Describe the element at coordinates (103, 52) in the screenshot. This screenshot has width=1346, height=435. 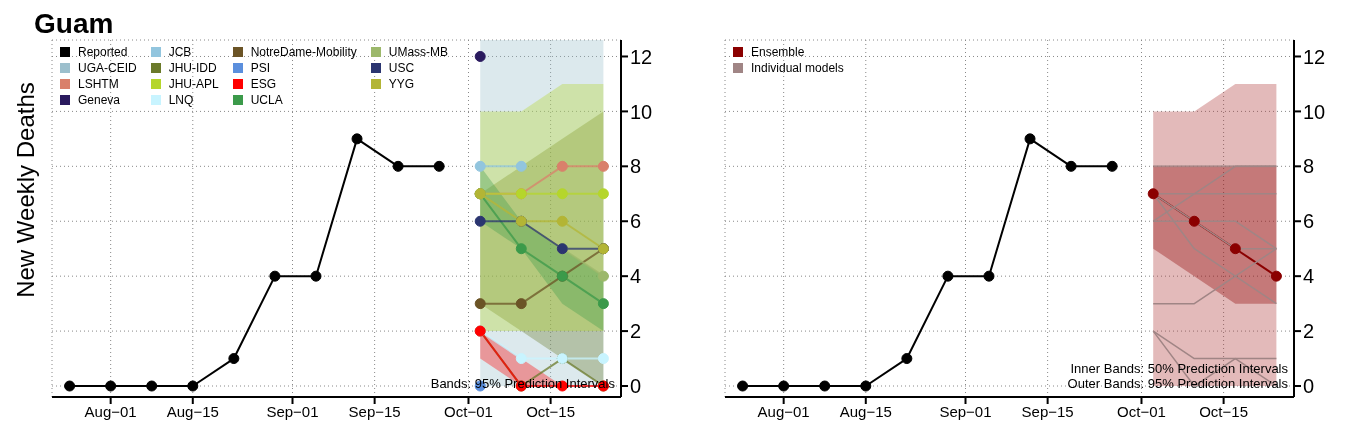
I see `legend-label: Reported` at that location.